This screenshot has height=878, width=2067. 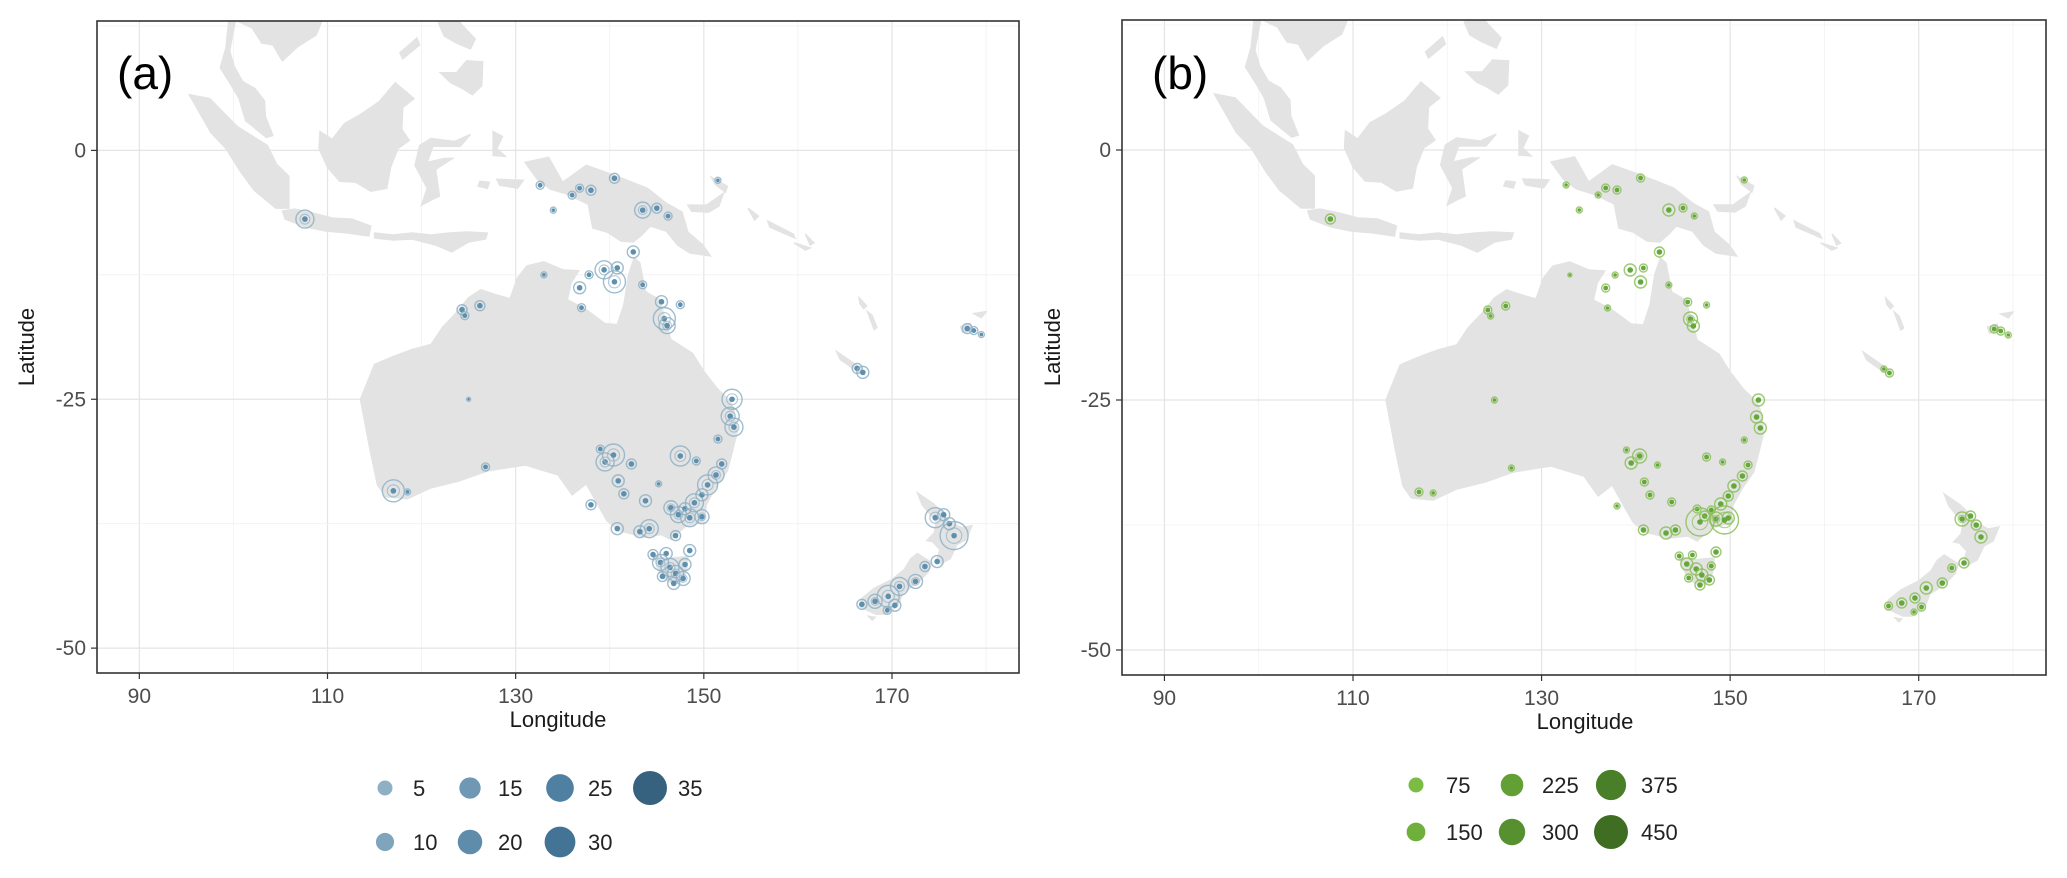 I want to click on panel-a-y-tick-label: -50, so click(x=71, y=648).